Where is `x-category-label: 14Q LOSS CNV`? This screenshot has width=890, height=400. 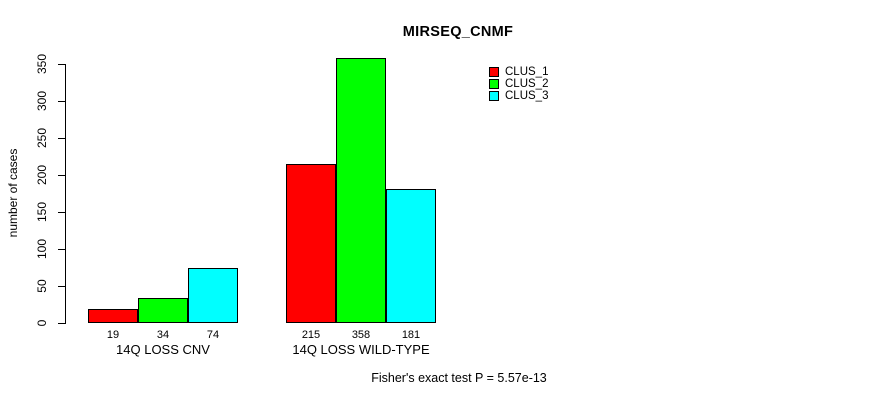 x-category-label: 14Q LOSS CNV is located at coordinates (163, 349).